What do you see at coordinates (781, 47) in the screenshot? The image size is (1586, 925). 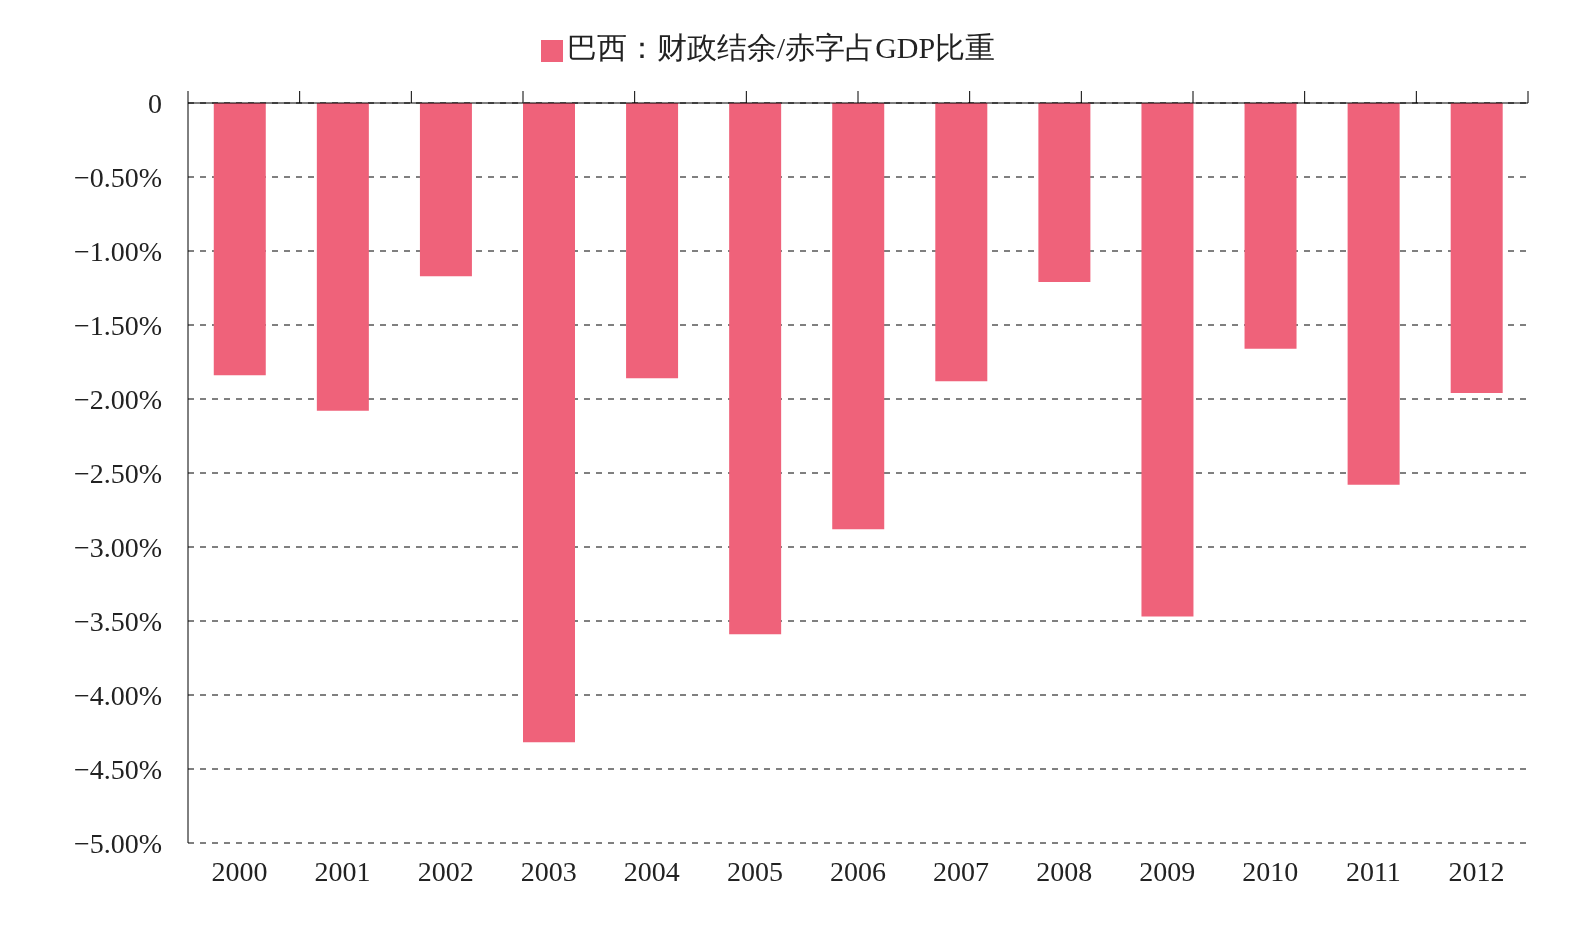 I see `legend-label: 巴西：财政结余/赤字占GDP比重` at bounding box center [781, 47].